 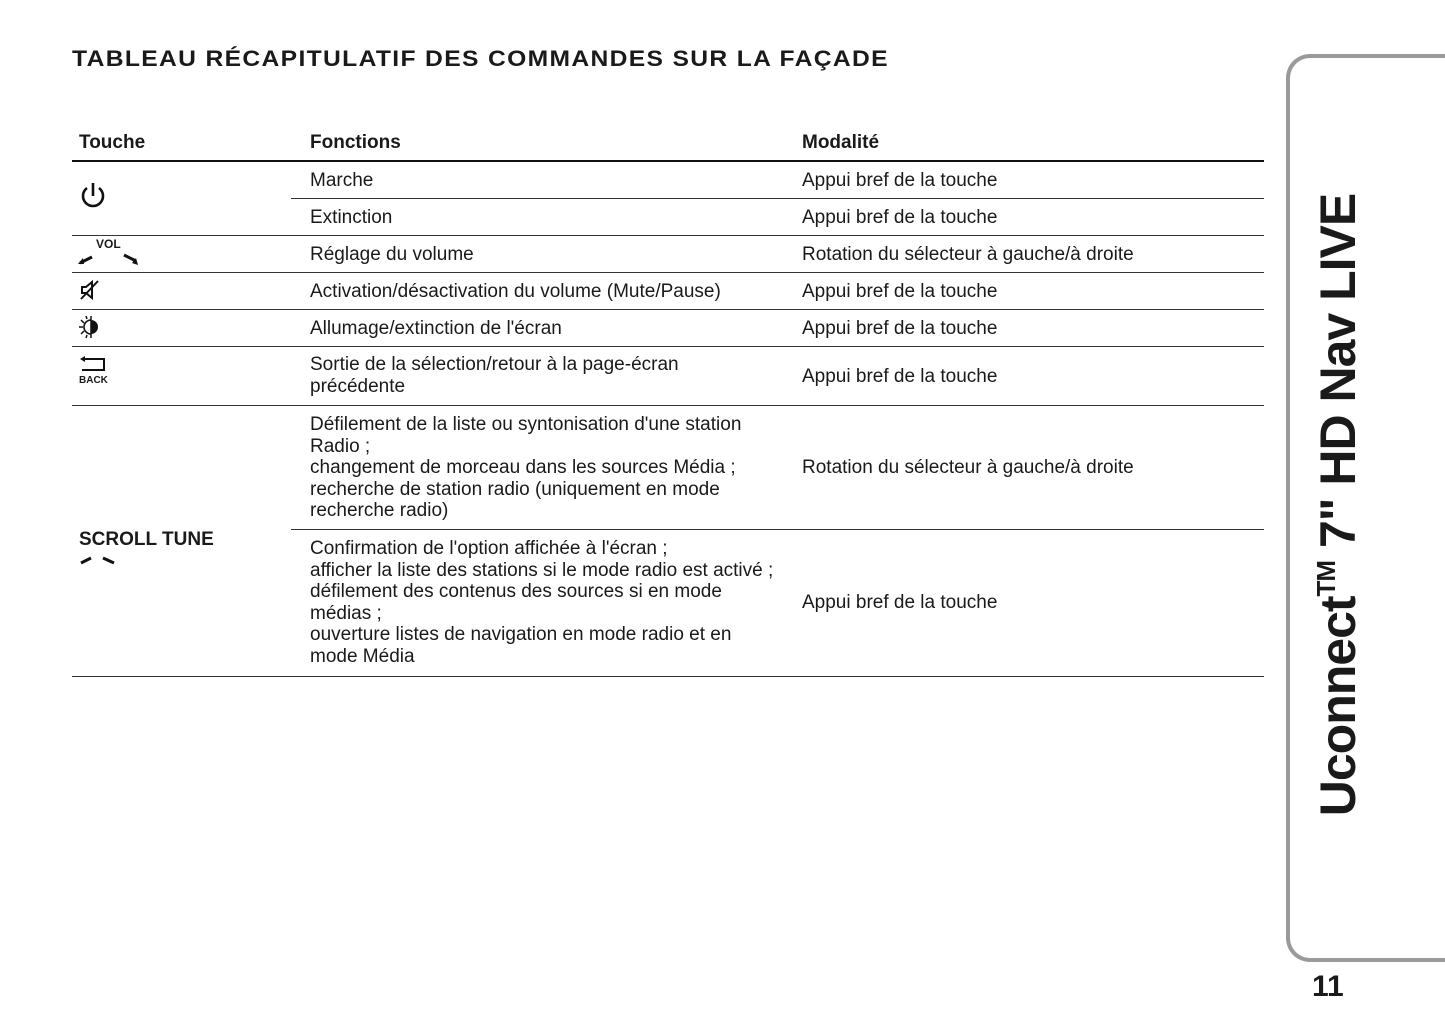 I want to click on vol-label: VOL, so click(x=108, y=244).